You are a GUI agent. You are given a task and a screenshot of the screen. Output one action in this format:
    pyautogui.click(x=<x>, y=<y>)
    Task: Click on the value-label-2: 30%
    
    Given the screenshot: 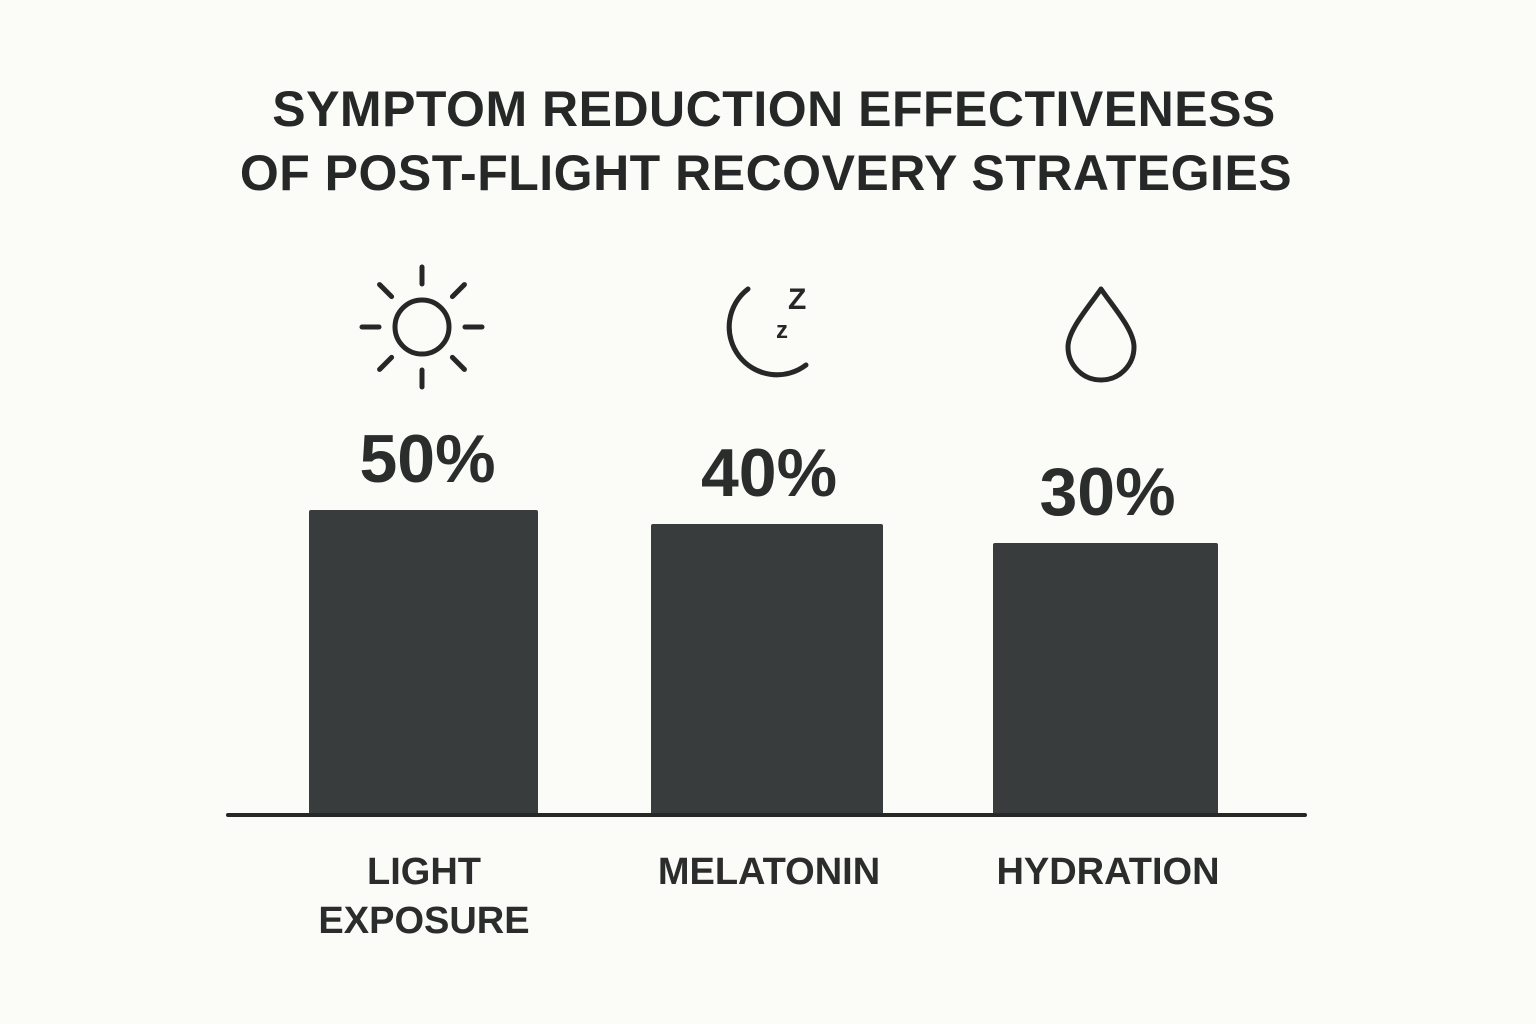 What is the action you would take?
    pyautogui.click(x=1107, y=492)
    